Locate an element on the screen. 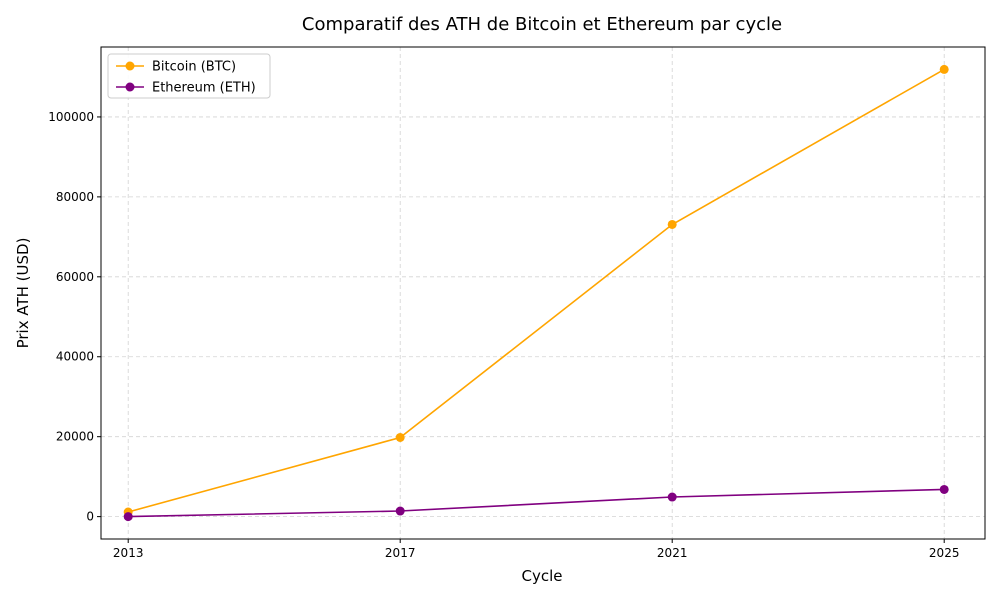  x-tick-label: 2013 is located at coordinates (128, 553).